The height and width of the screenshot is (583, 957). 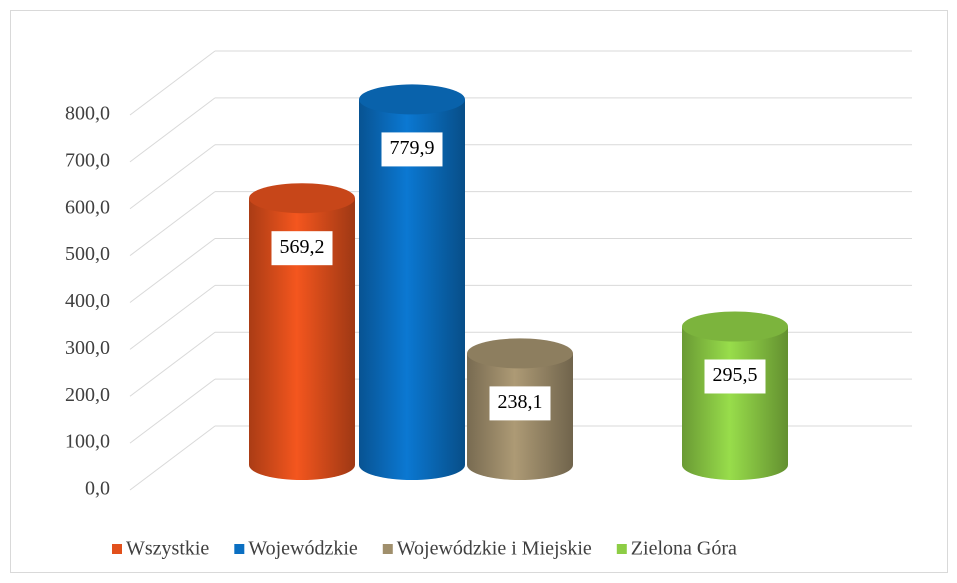 I want to click on y-tick-label: 200,0, so click(x=87, y=395).